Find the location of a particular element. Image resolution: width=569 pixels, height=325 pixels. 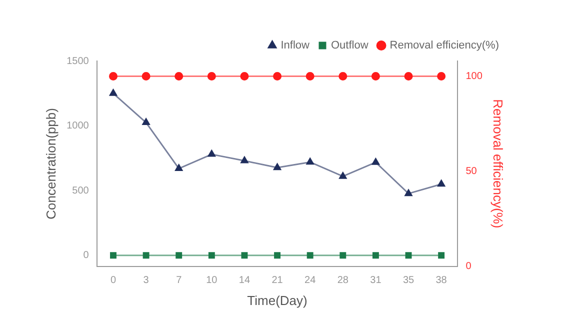

x-tick-label: 38 is located at coordinates (442, 280).